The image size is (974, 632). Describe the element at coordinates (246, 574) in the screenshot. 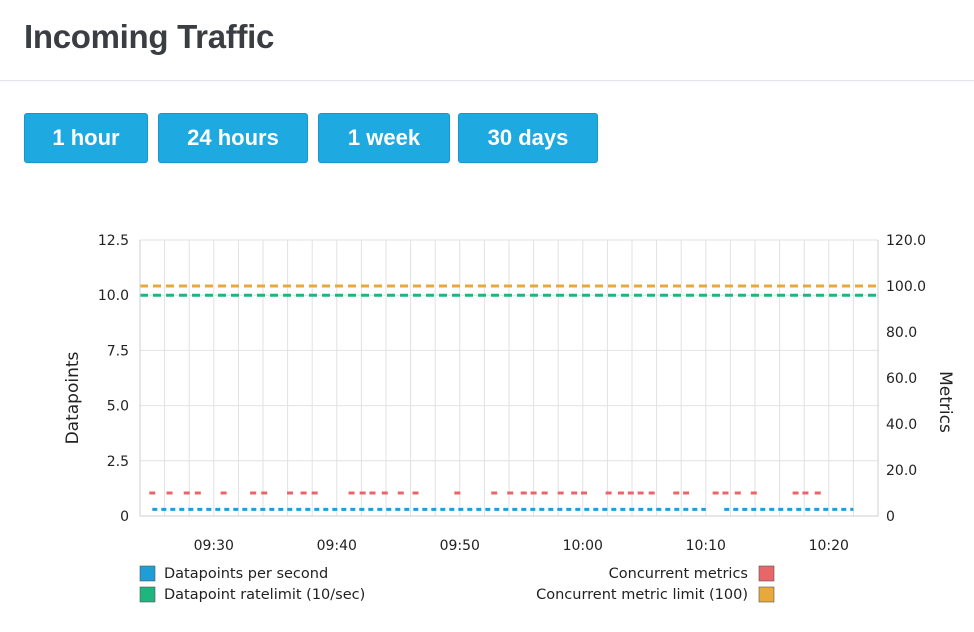

I see `legend-label: Datapoints per second` at that location.